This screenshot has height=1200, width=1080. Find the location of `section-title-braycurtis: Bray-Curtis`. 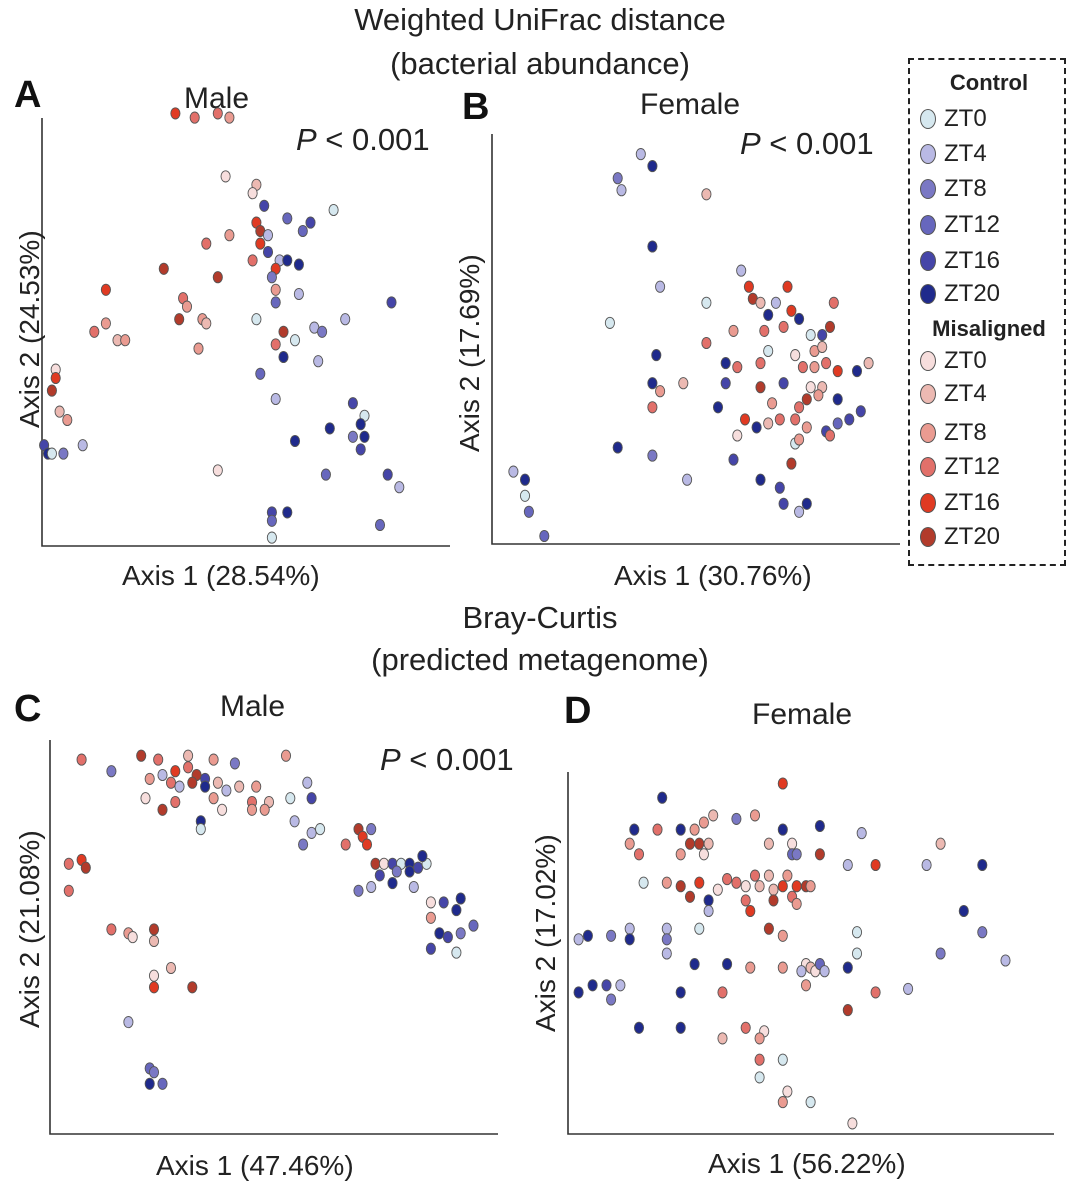

section-title-braycurtis: Bray-Curtis is located at coordinates (540, 617).